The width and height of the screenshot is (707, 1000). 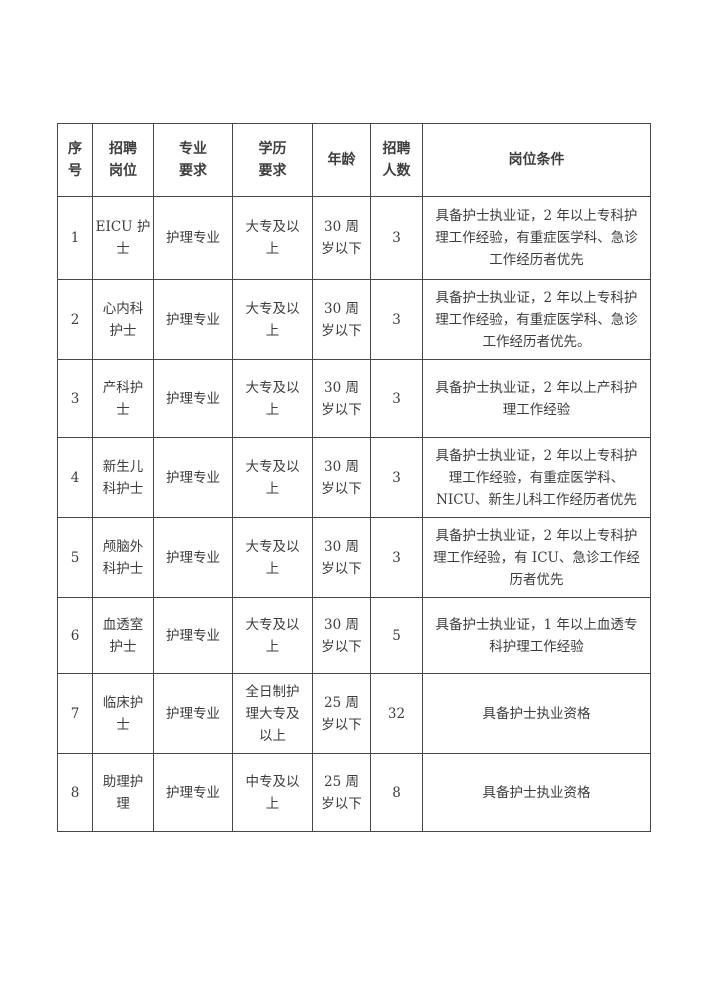 What do you see at coordinates (396, 635) in the screenshot?
I see `cell-count: 5` at bounding box center [396, 635].